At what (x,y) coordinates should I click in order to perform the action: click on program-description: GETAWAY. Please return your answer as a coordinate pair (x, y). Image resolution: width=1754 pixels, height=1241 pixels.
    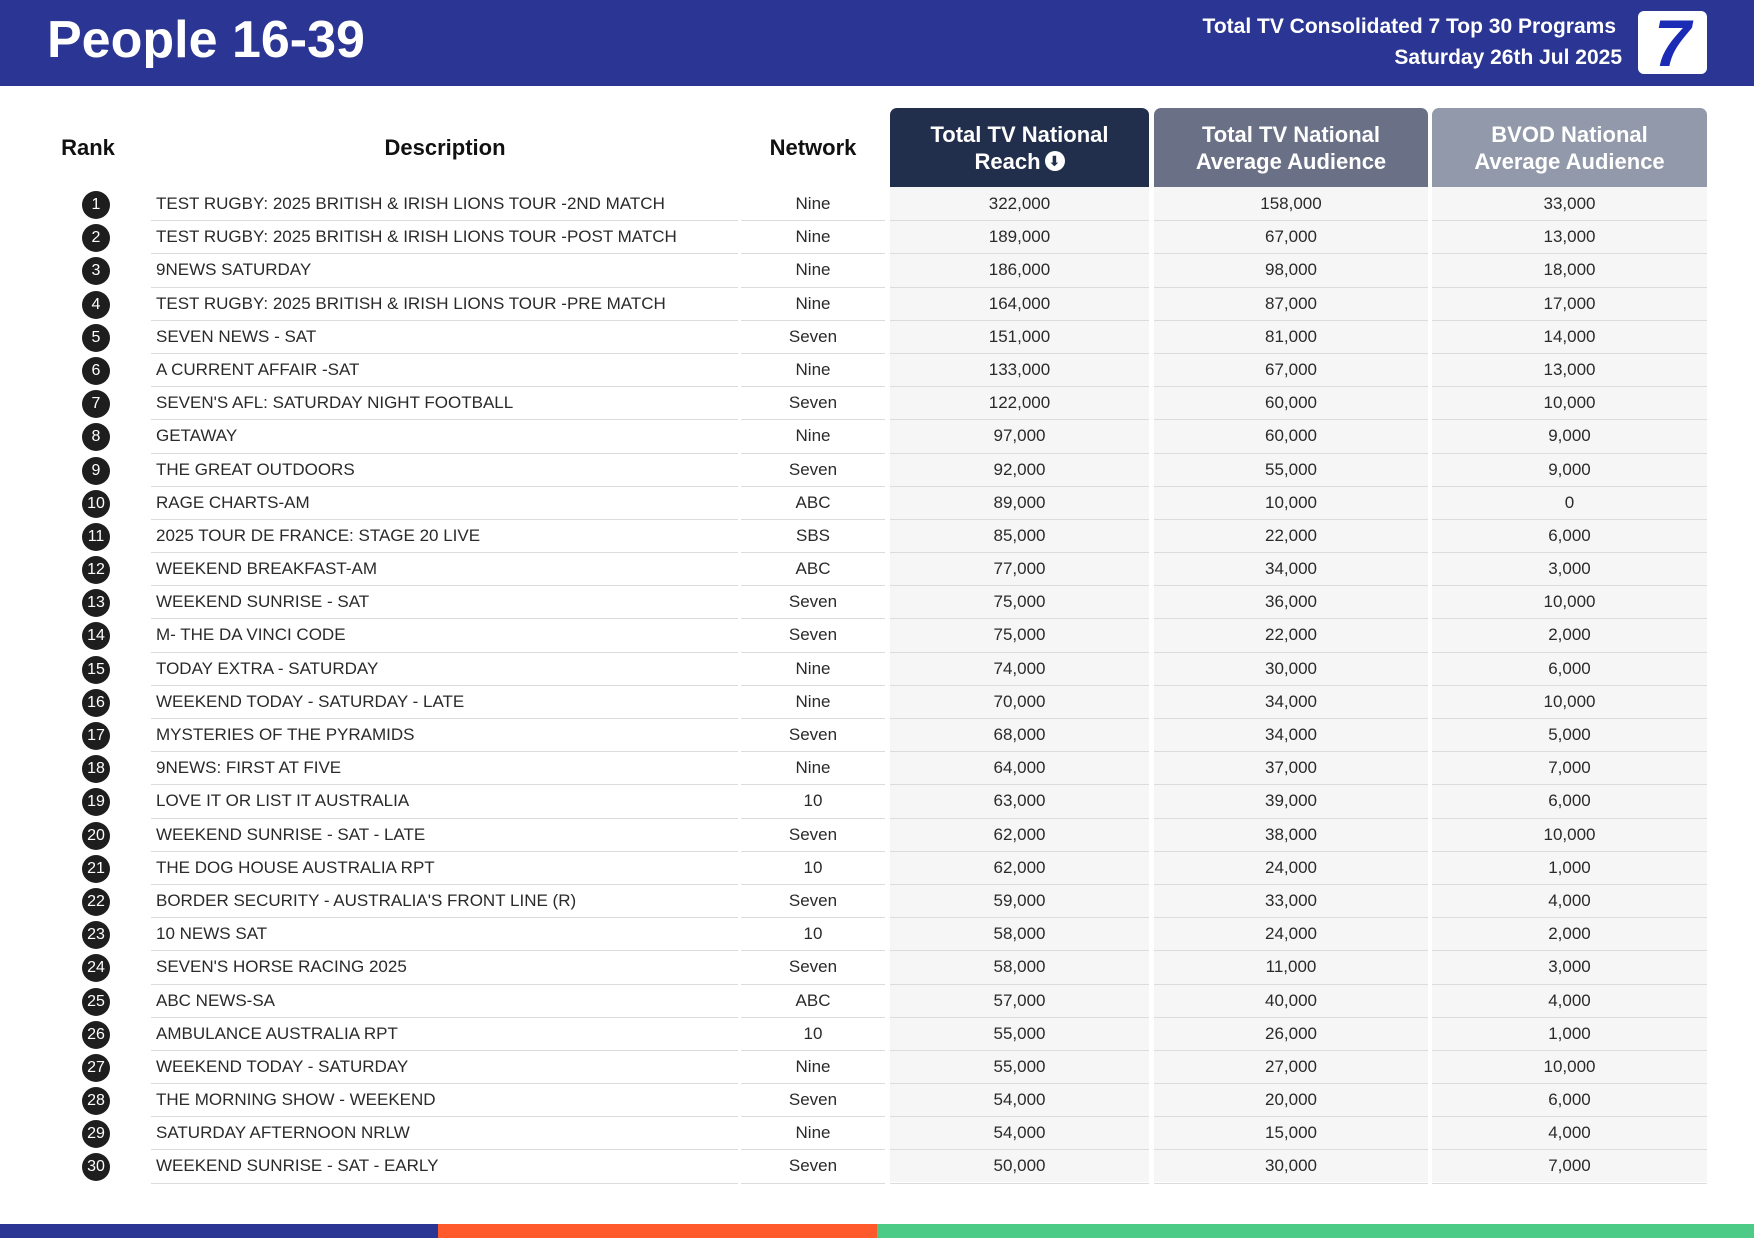
    Looking at the image, I should click on (197, 436).